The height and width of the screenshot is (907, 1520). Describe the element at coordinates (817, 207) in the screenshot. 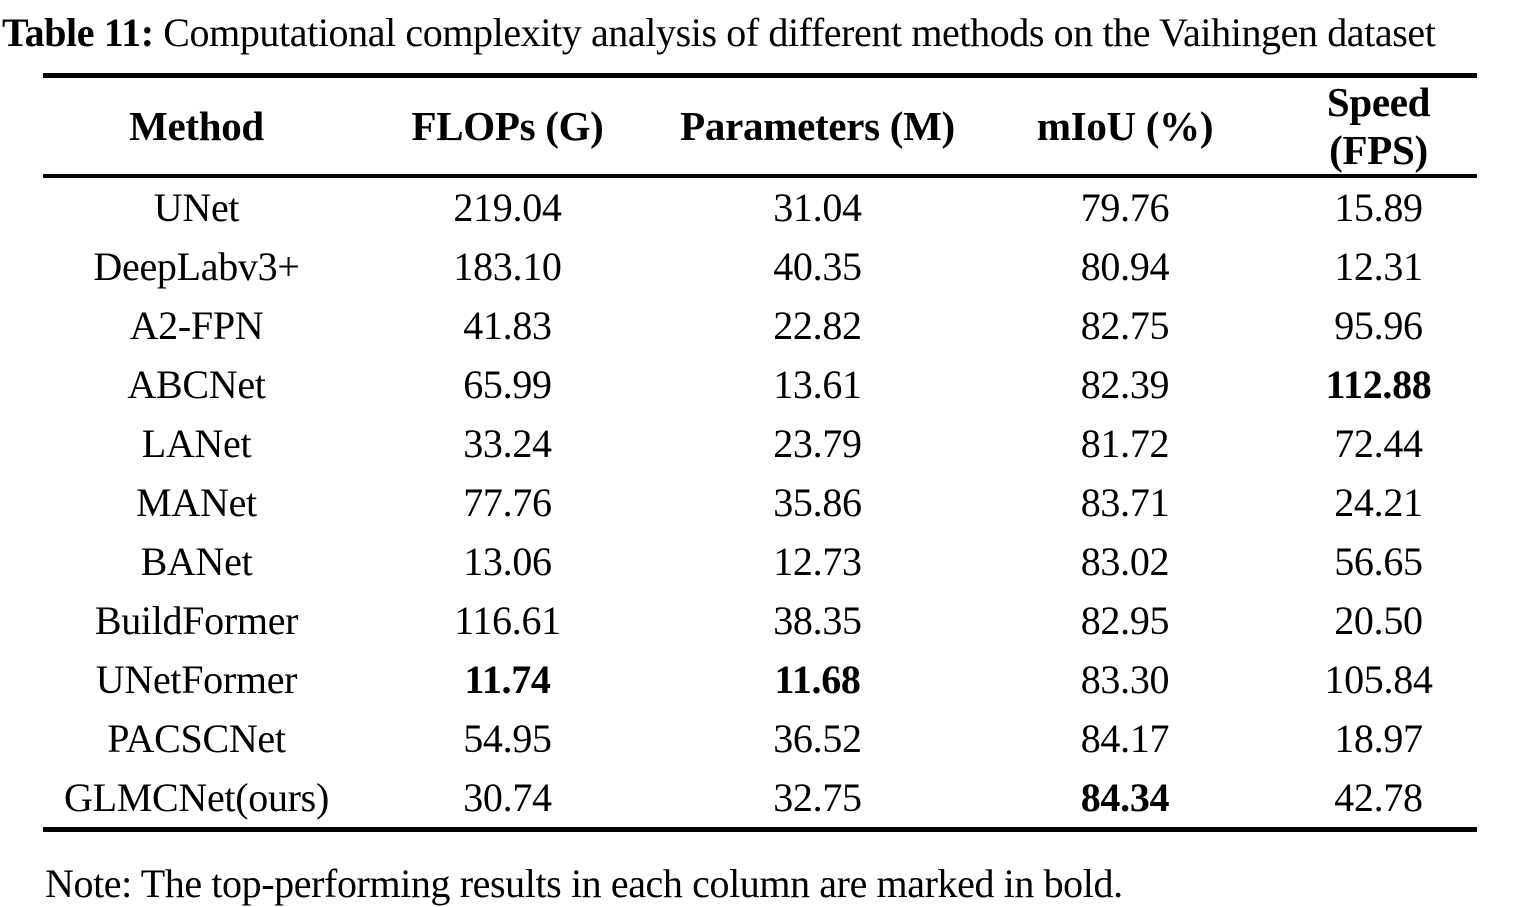

I see `cell-parameters: 31.04` at that location.